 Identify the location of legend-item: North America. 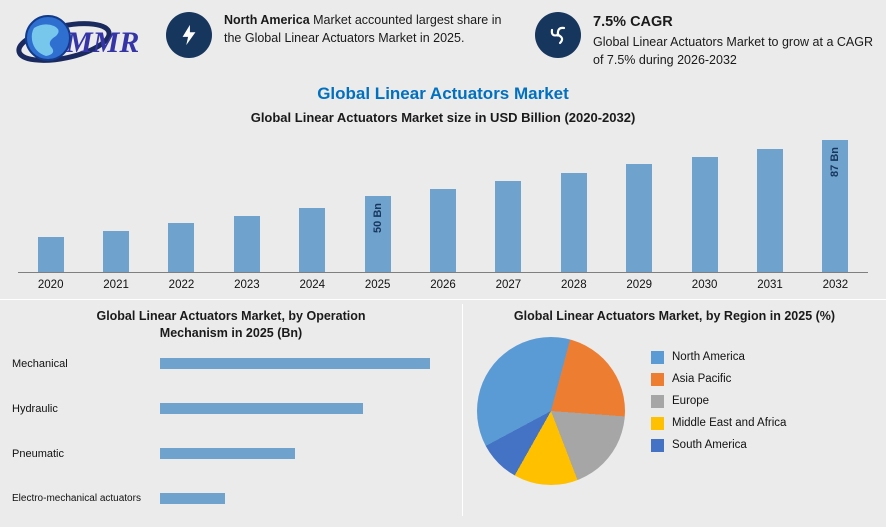
(718, 357).